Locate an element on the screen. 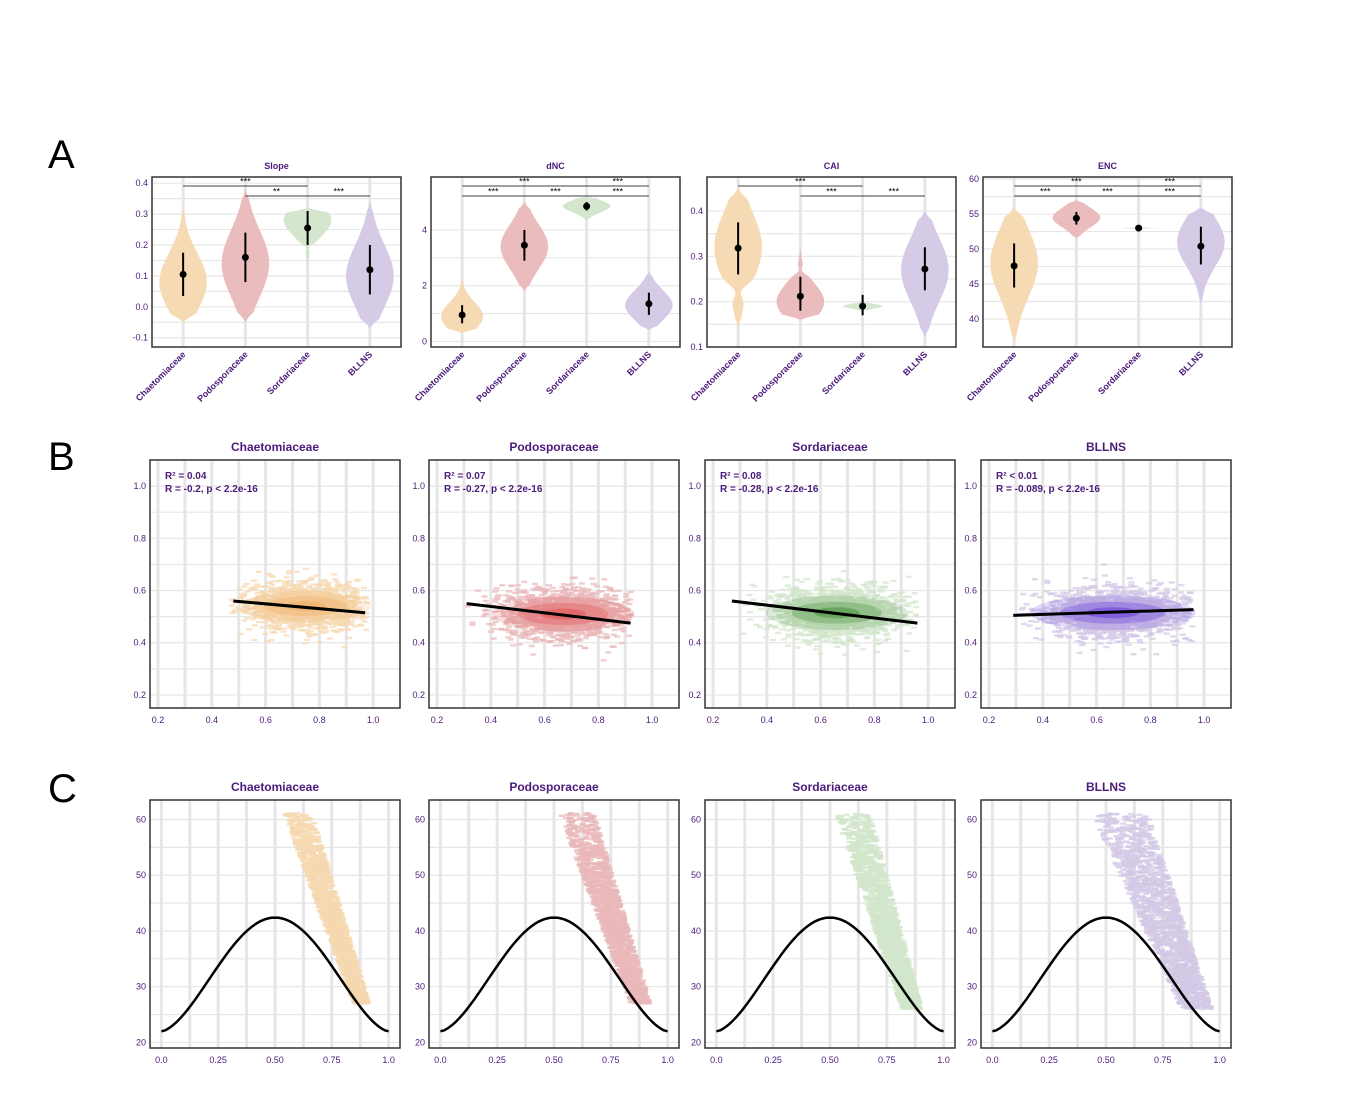 This screenshot has height=1118, width=1366. mean-point-sordariaceae is located at coordinates (308, 228).